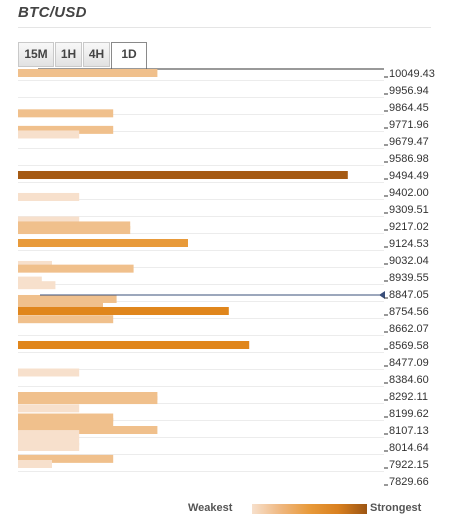 This screenshot has height=527, width=449. I want to click on price-tick-label: 9771.96, so click(409, 125).